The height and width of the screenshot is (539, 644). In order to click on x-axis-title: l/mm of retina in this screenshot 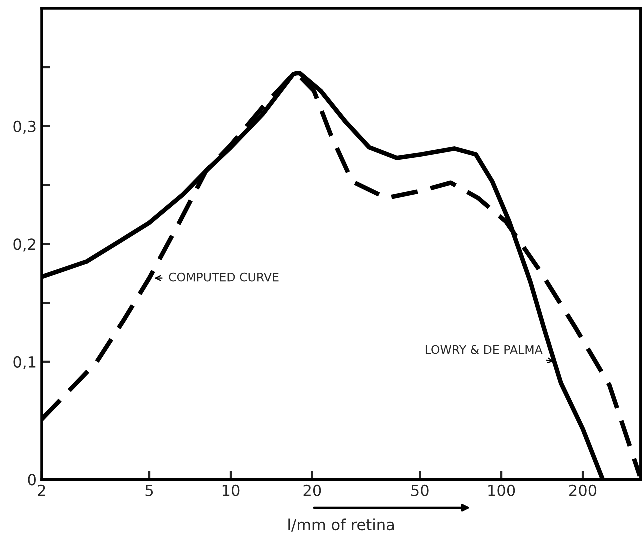, I will do `click(341, 525)`.